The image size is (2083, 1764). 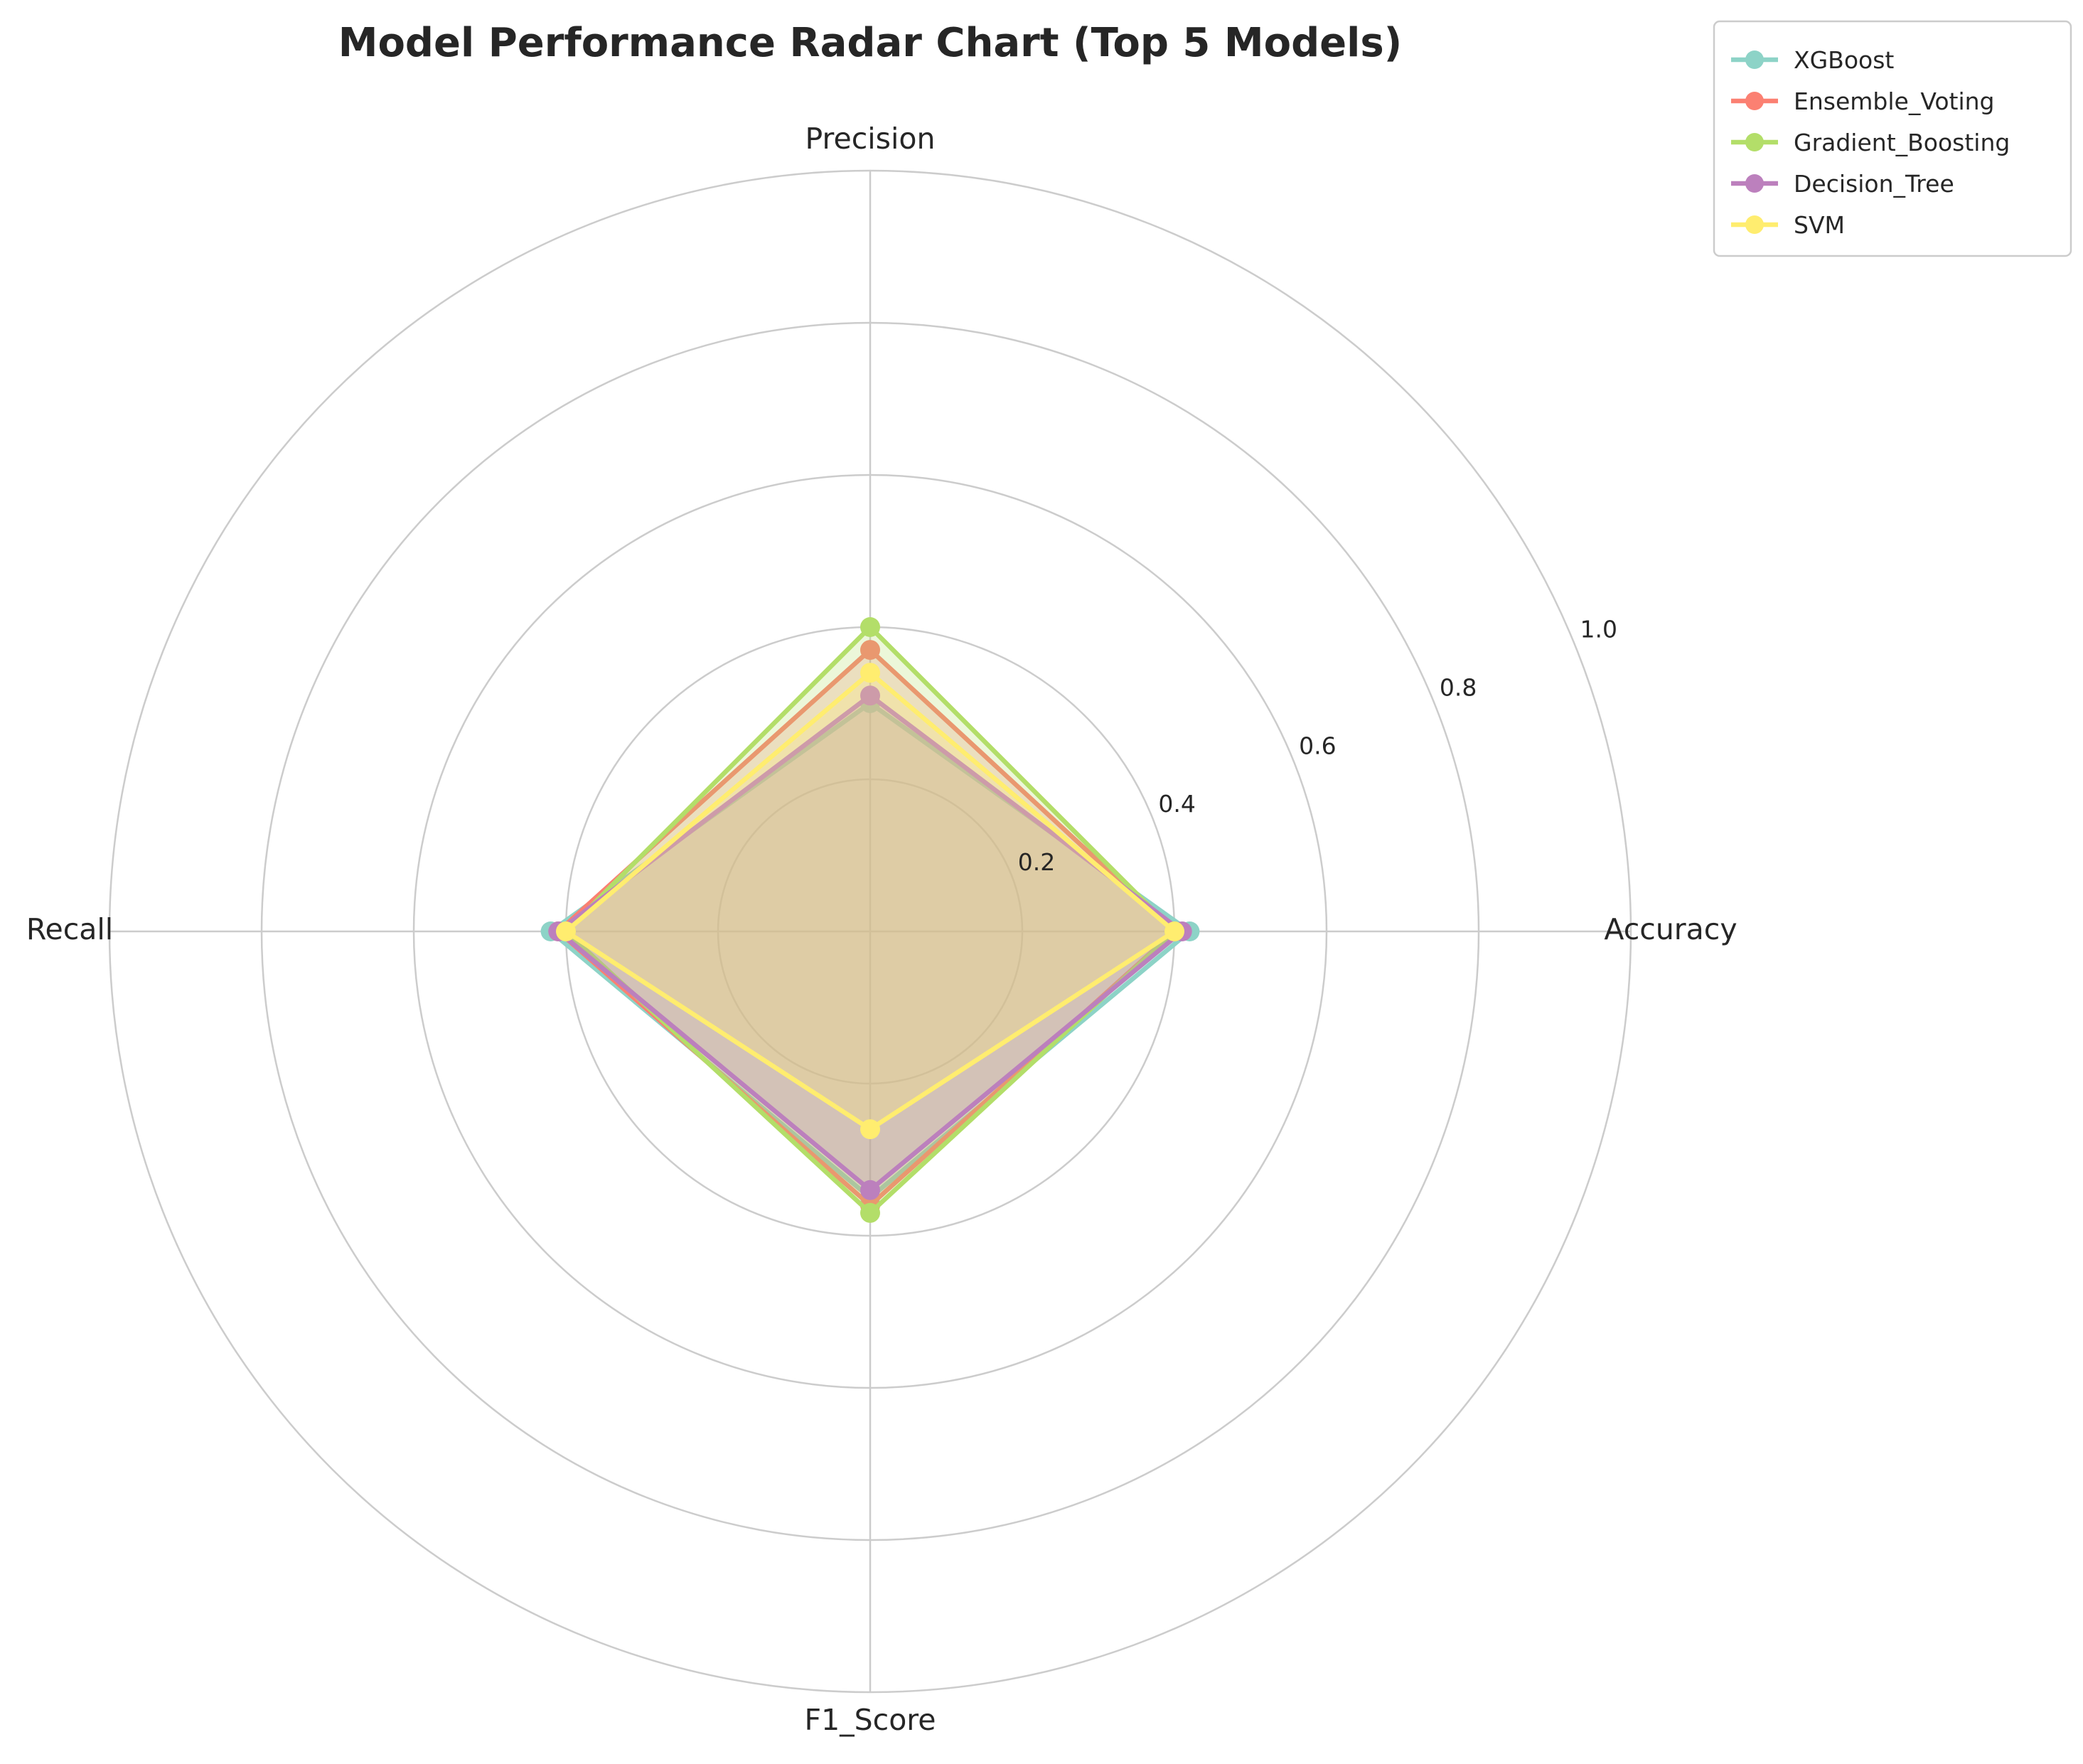 What do you see at coordinates (870, 1212) in the screenshot?
I see `point-gradient_boosting-f1_score` at bounding box center [870, 1212].